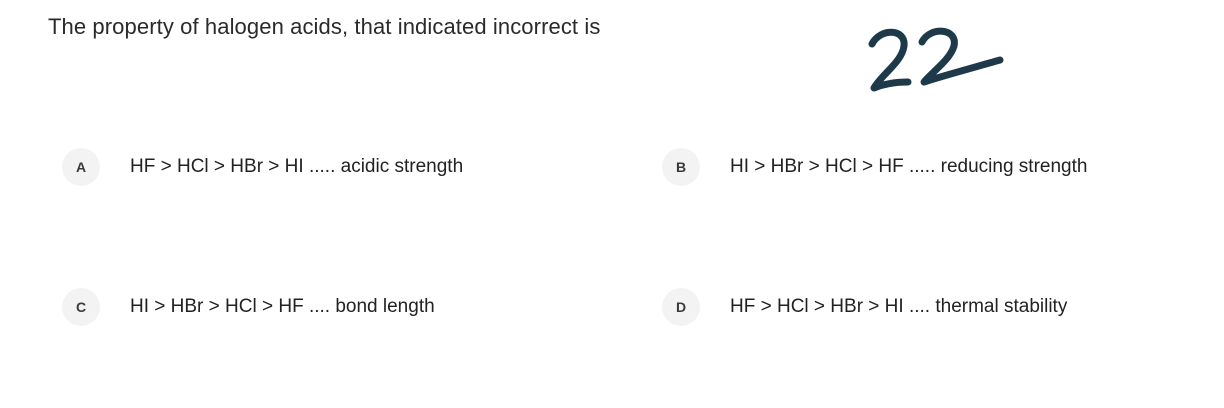 This screenshot has height=408, width=1224. I want to click on option-d-badge: D, so click(681, 307).